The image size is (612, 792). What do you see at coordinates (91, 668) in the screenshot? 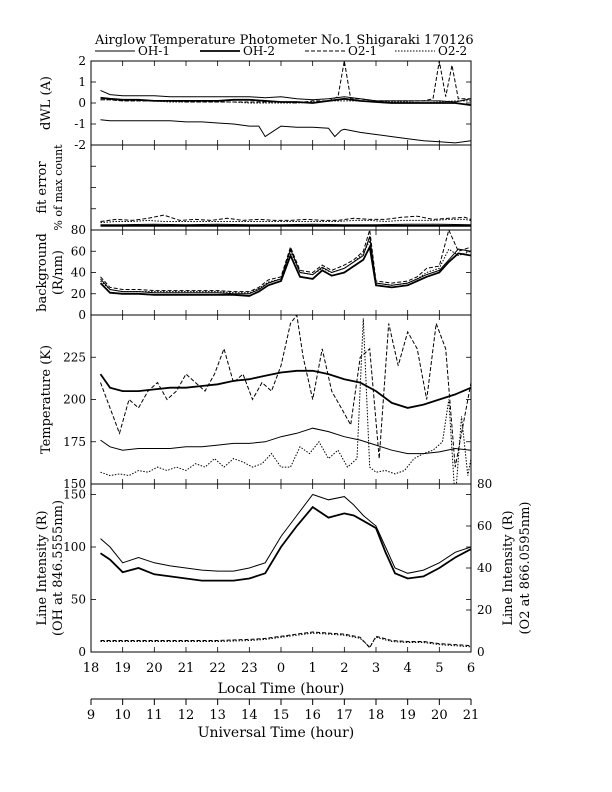
I see `local-tick-label: 18` at bounding box center [91, 668].